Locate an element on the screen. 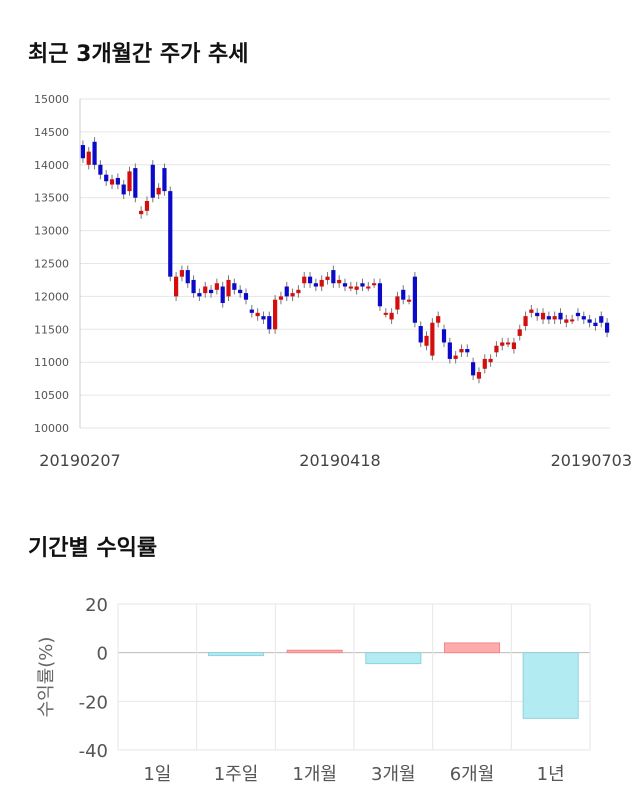 Image resolution: width=640 pixels, height=810 pixels. x-date-label: 20190418 is located at coordinates (339, 460).